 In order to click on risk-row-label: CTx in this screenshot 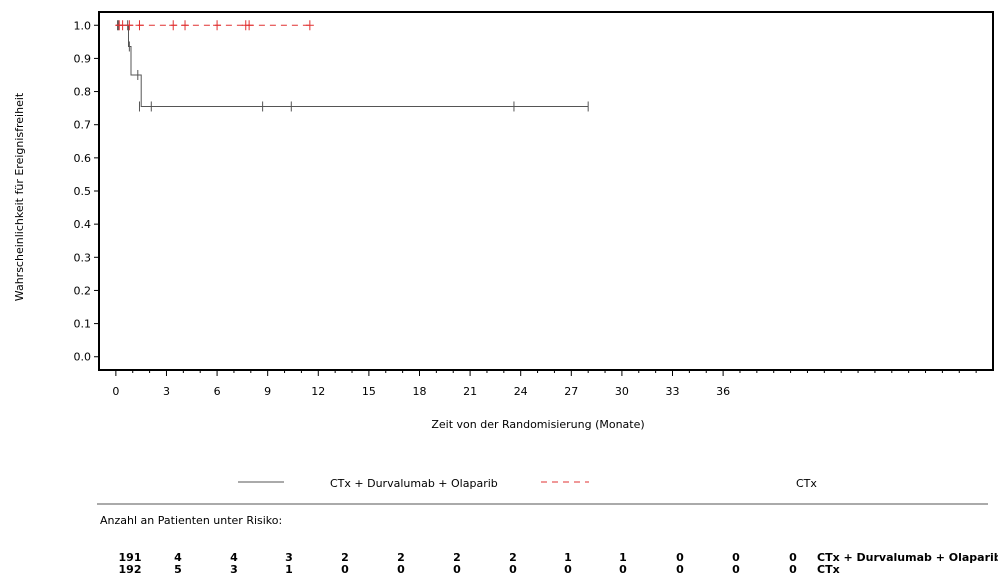, I will do `click(828, 569)`.